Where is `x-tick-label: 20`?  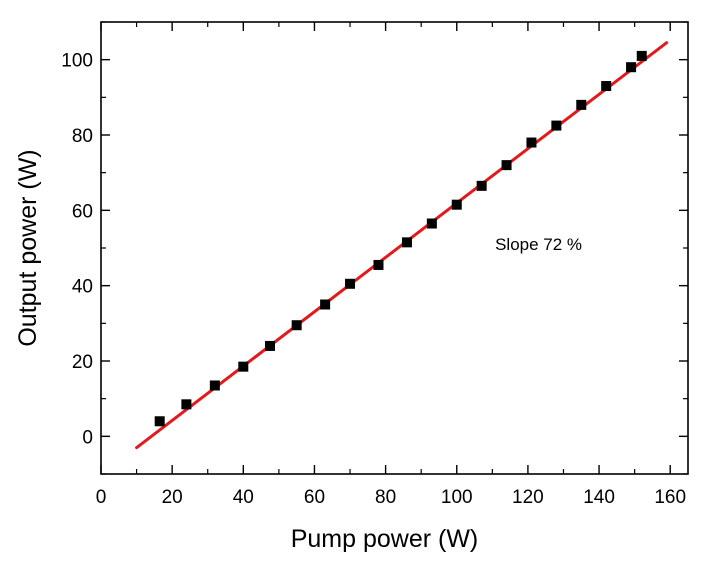 x-tick-label: 20 is located at coordinates (172, 497).